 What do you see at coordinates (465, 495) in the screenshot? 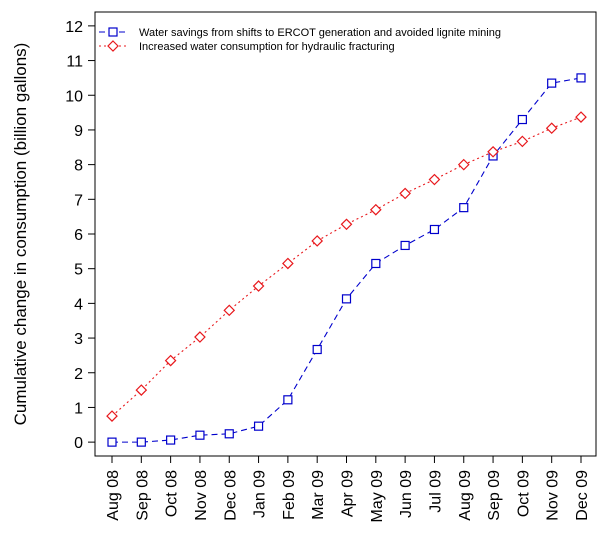
I see `x-tick-label: Aug 09` at bounding box center [465, 495].